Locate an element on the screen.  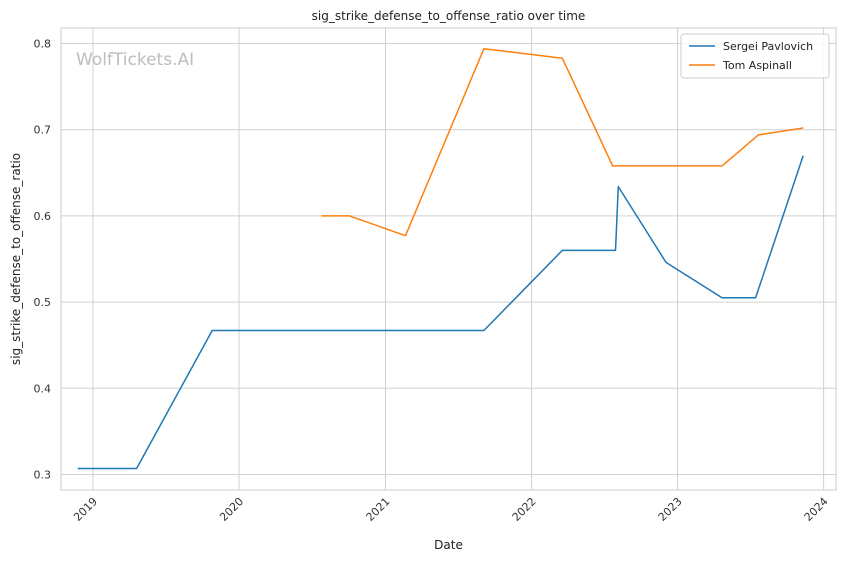
x-axis: 2019 2020 2021 2022 2023 2024 is located at coordinates (451, 509).